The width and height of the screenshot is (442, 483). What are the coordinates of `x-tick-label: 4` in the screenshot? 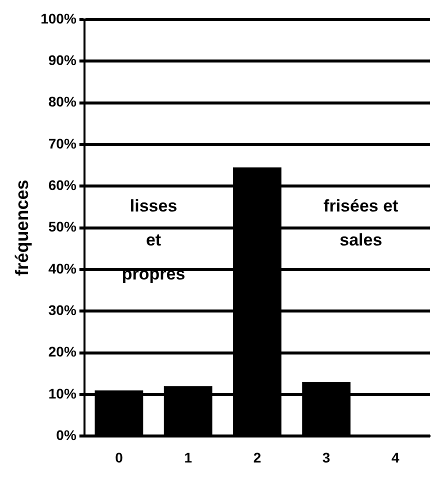 It's located at (396, 457).